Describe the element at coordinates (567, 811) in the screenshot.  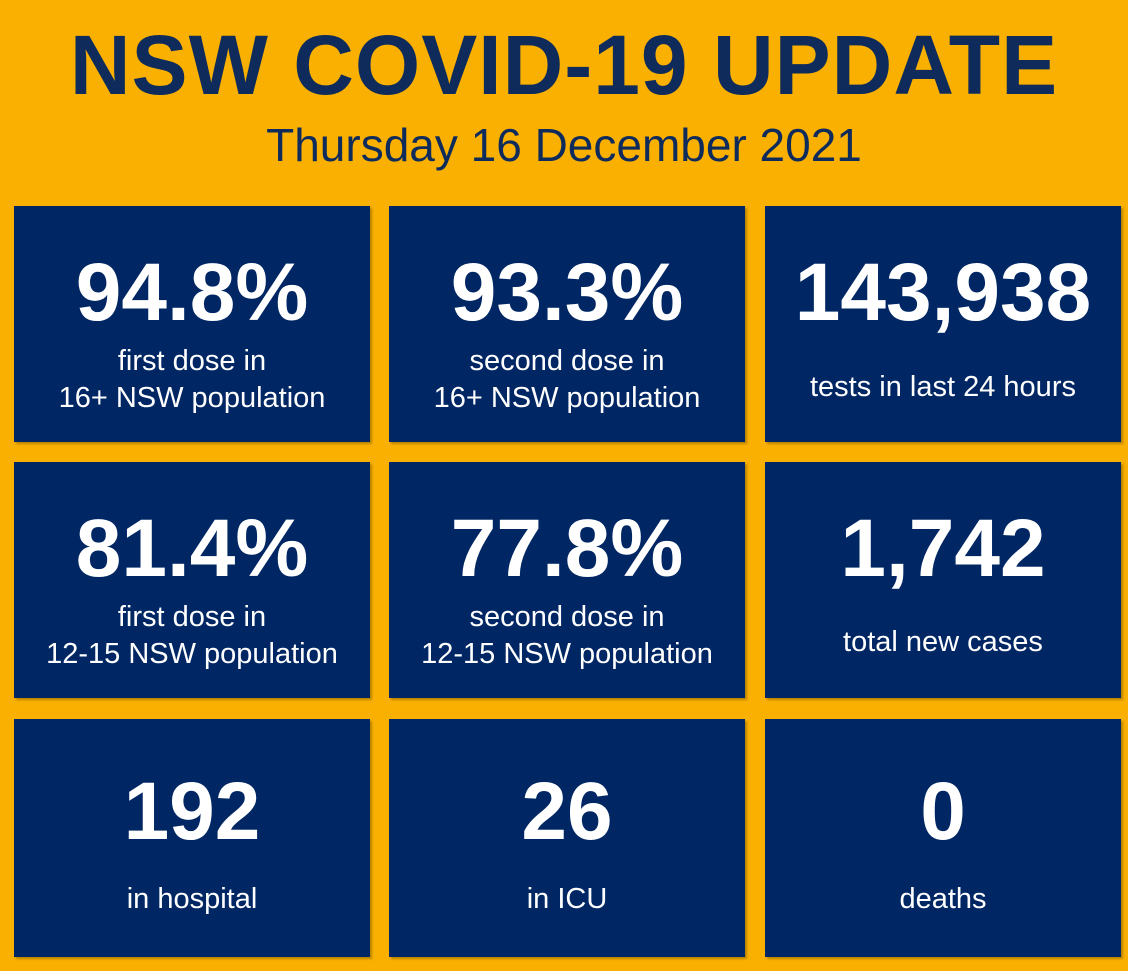
I see `stat-value: 26` at that location.